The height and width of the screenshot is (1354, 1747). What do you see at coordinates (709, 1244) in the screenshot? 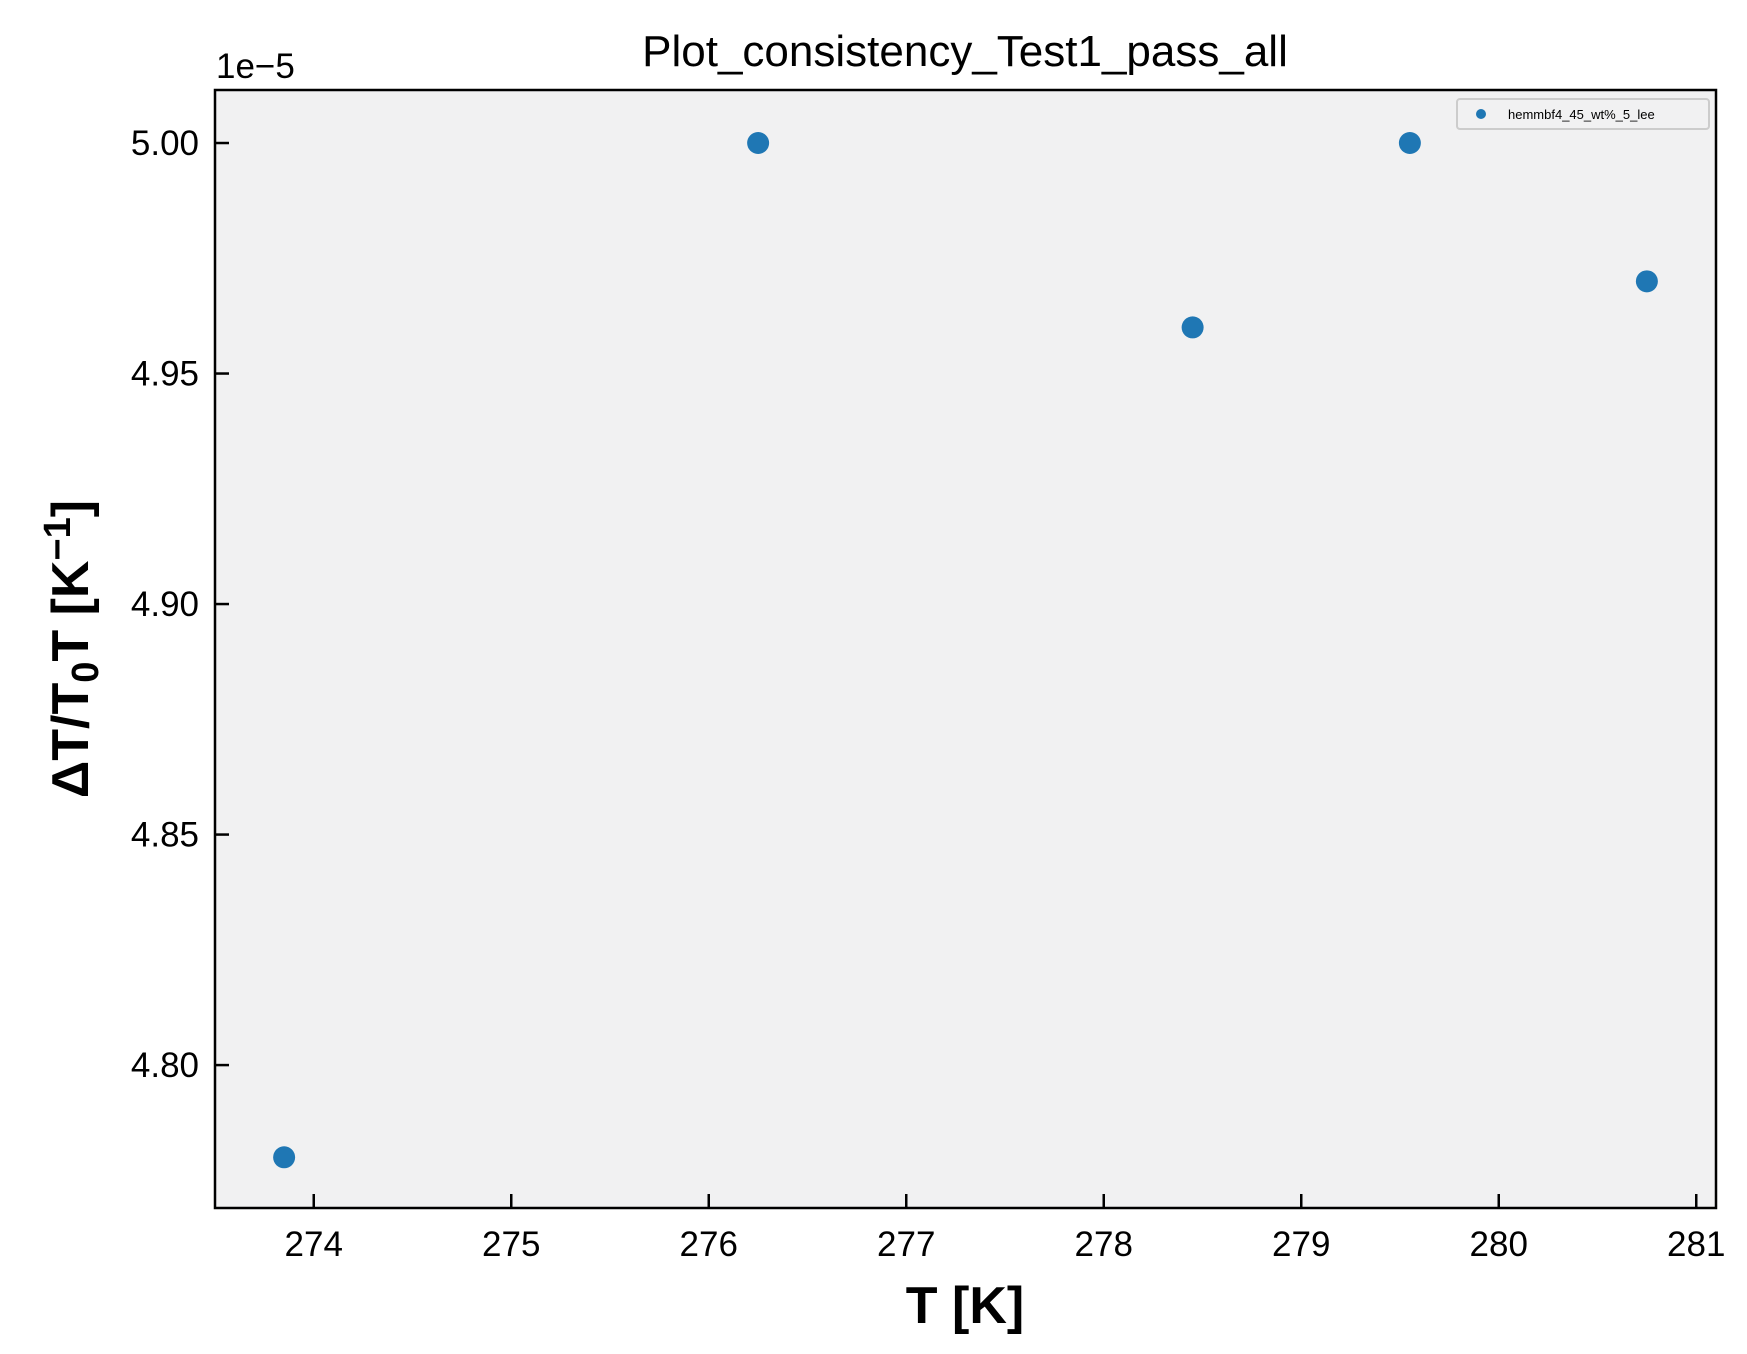
I see `x-tick-label: 276` at bounding box center [709, 1244].